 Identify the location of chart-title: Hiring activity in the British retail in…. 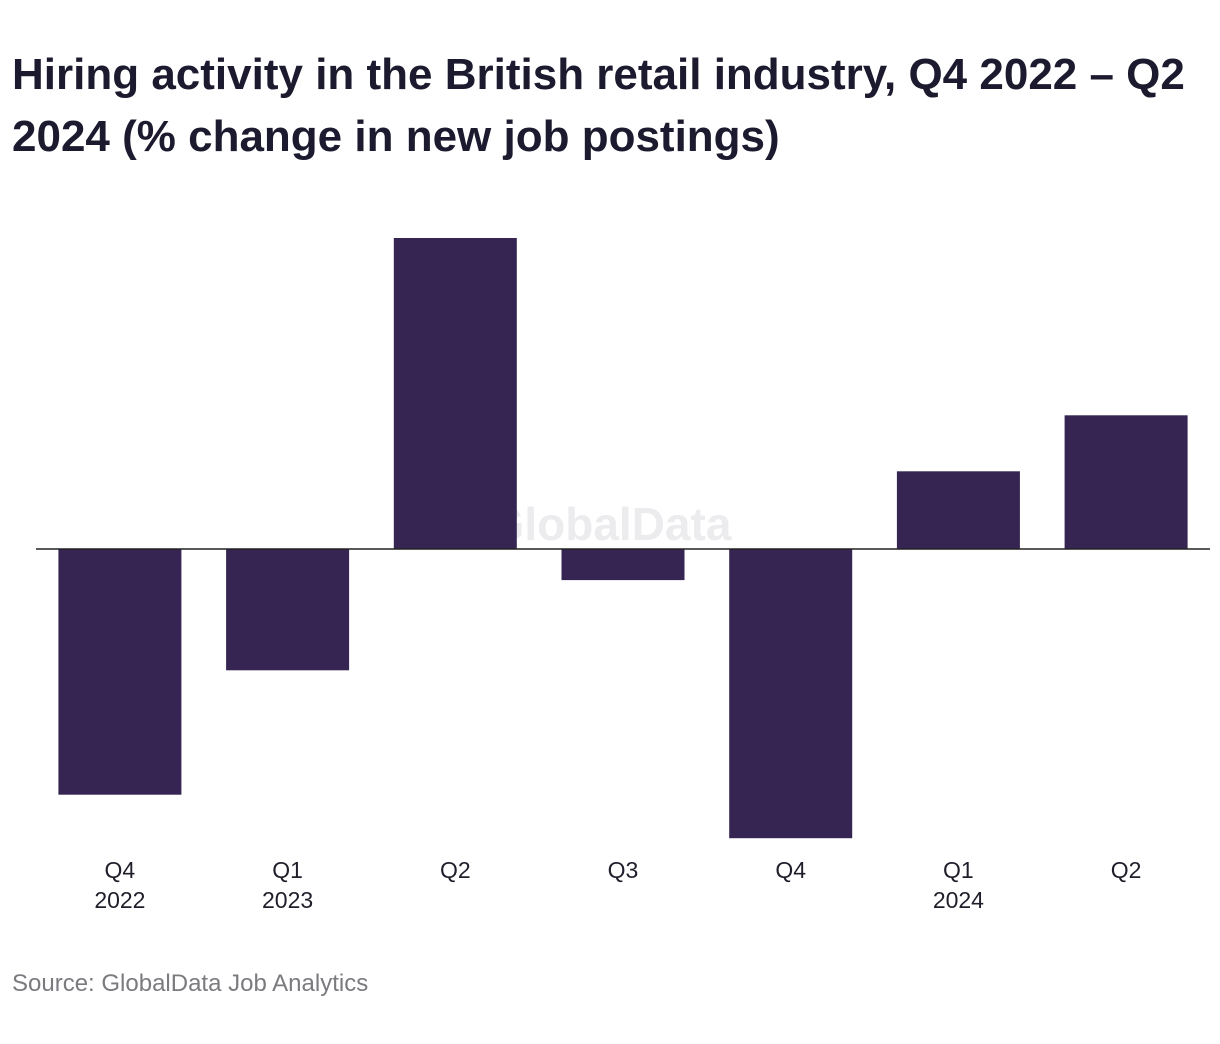
(598, 105).